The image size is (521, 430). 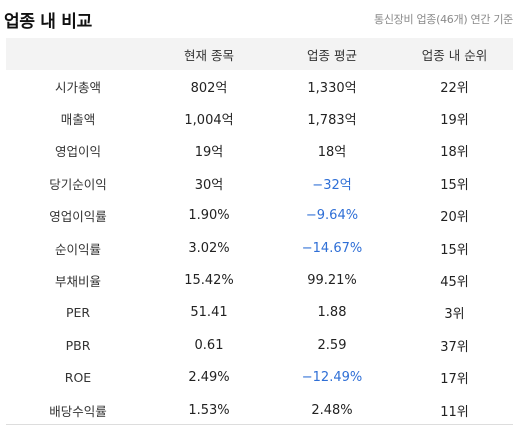 What do you see at coordinates (209, 410) in the screenshot?
I see `row-current-value: 1.53%` at bounding box center [209, 410].